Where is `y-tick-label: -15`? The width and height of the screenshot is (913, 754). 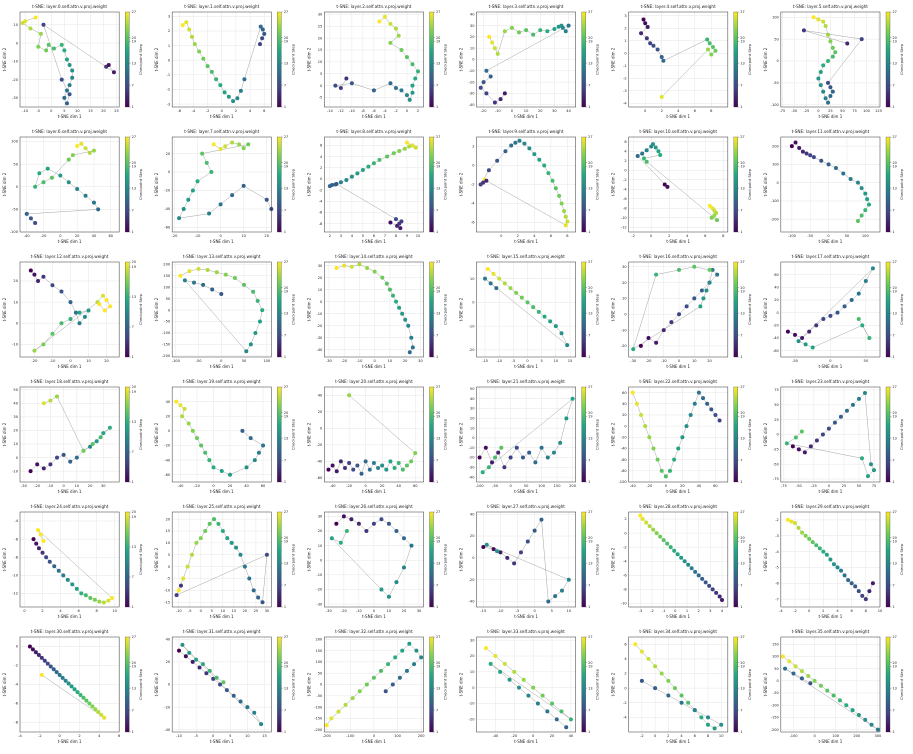 y-tick-label: -15 is located at coordinates (167, 602).